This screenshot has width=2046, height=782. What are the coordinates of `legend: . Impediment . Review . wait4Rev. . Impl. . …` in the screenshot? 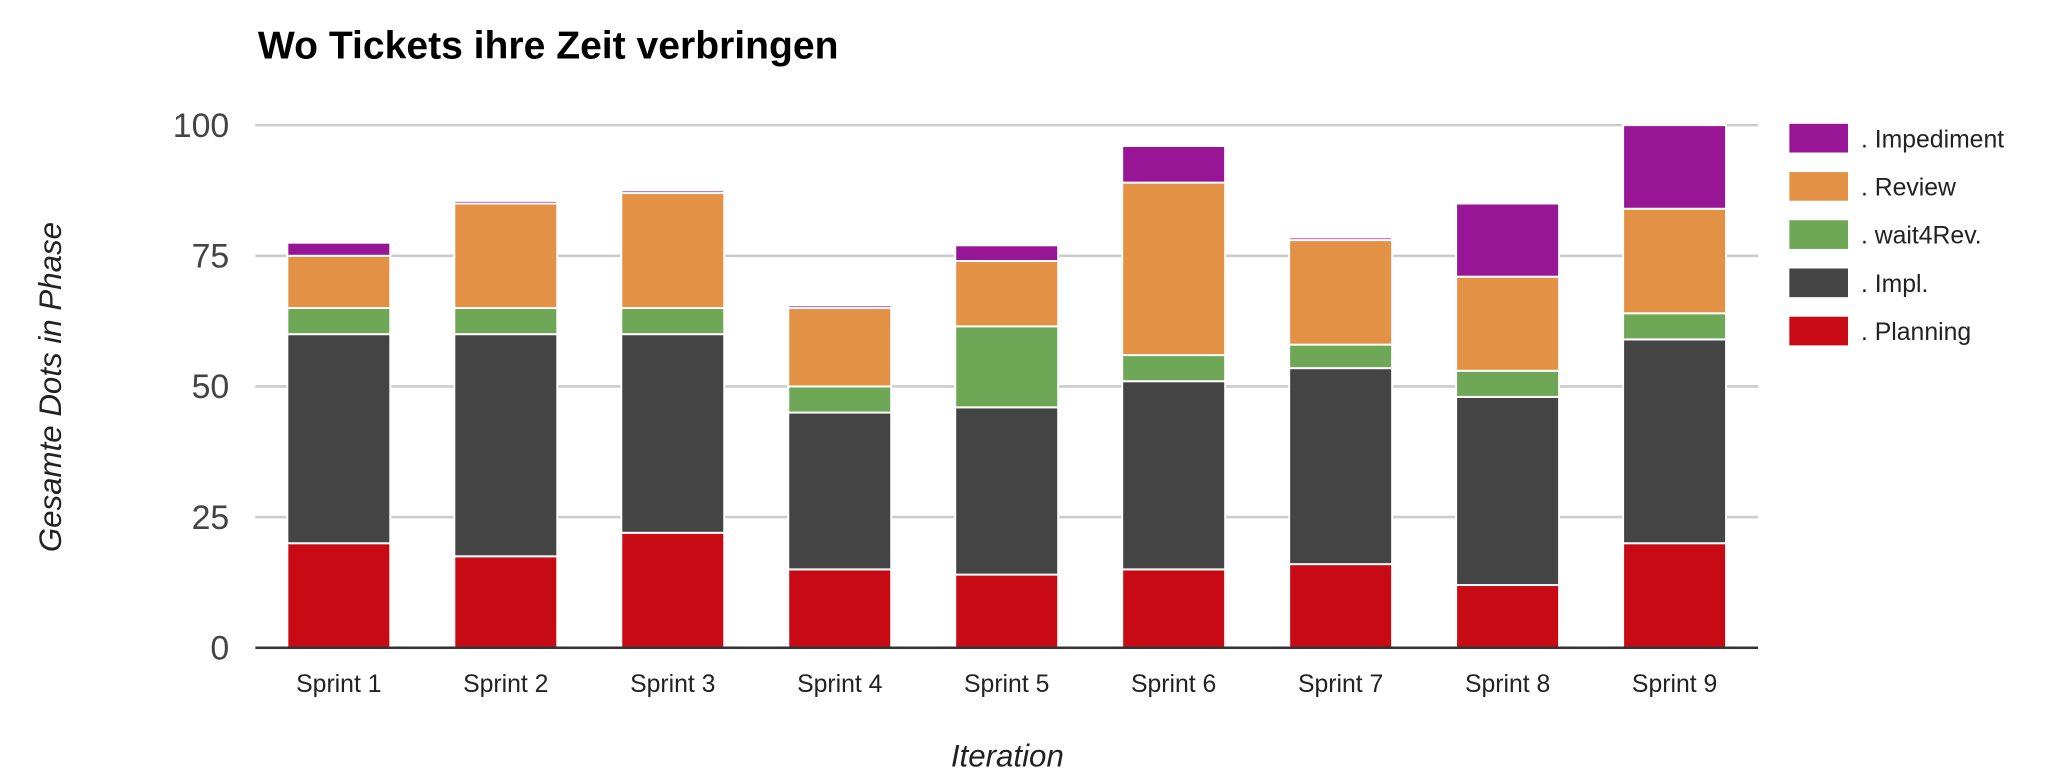 It's located at (1896, 234).